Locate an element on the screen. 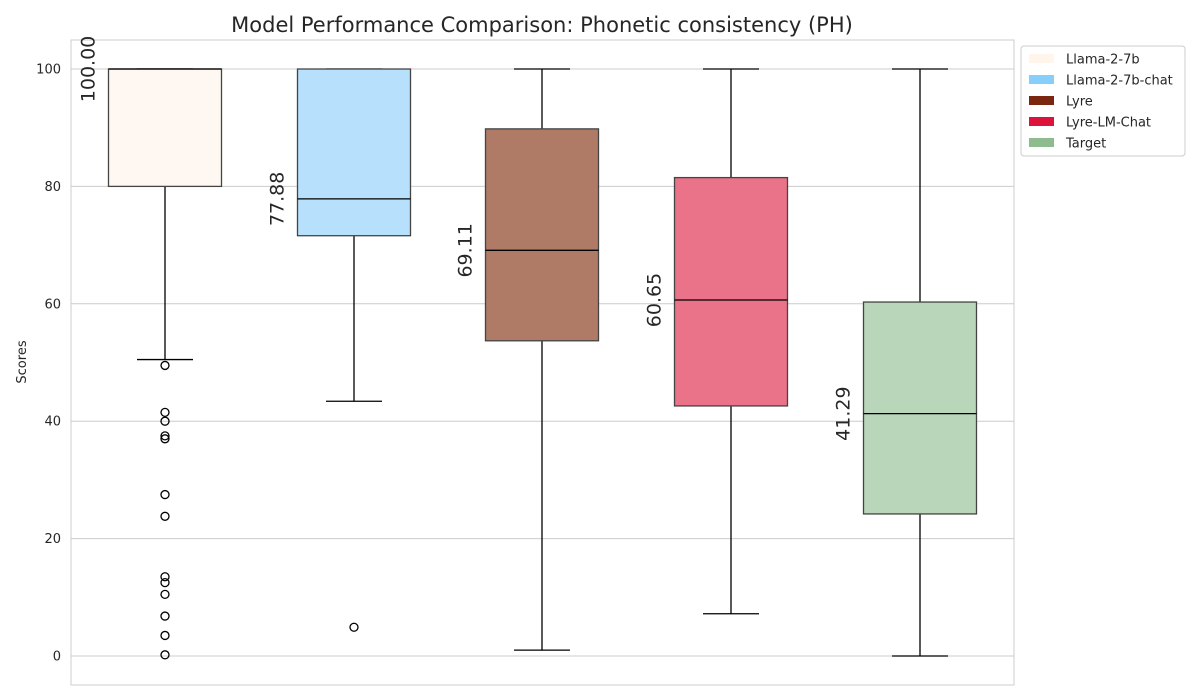  legend-label: Lyre-LM-Chat is located at coordinates (1108, 123).